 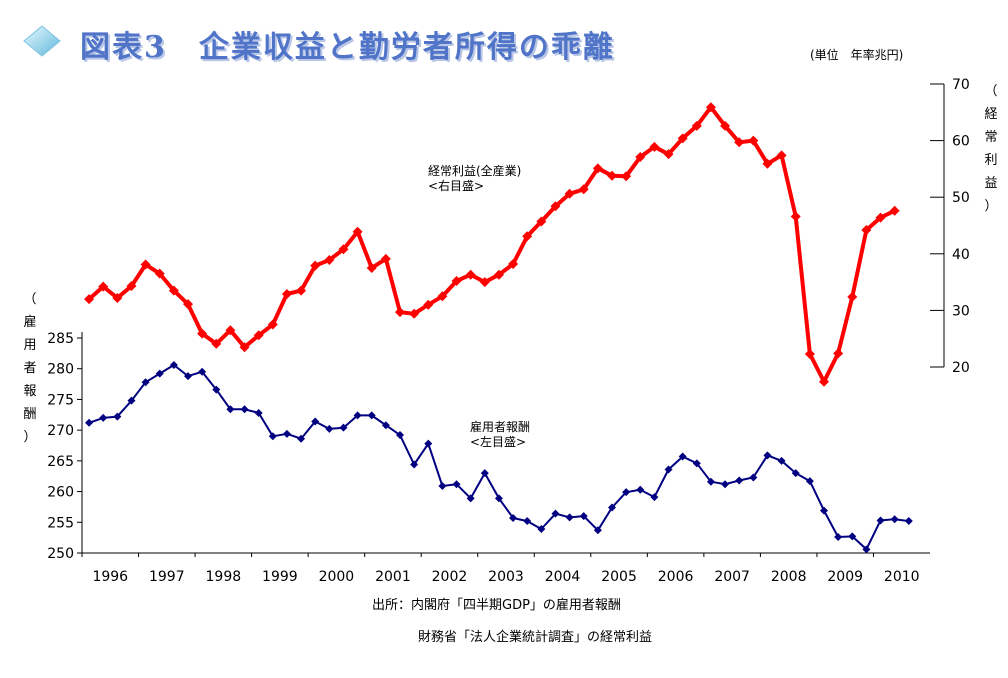 What do you see at coordinates (60, 339) in the screenshot?
I see `y-left-tick-label: 285` at bounding box center [60, 339].